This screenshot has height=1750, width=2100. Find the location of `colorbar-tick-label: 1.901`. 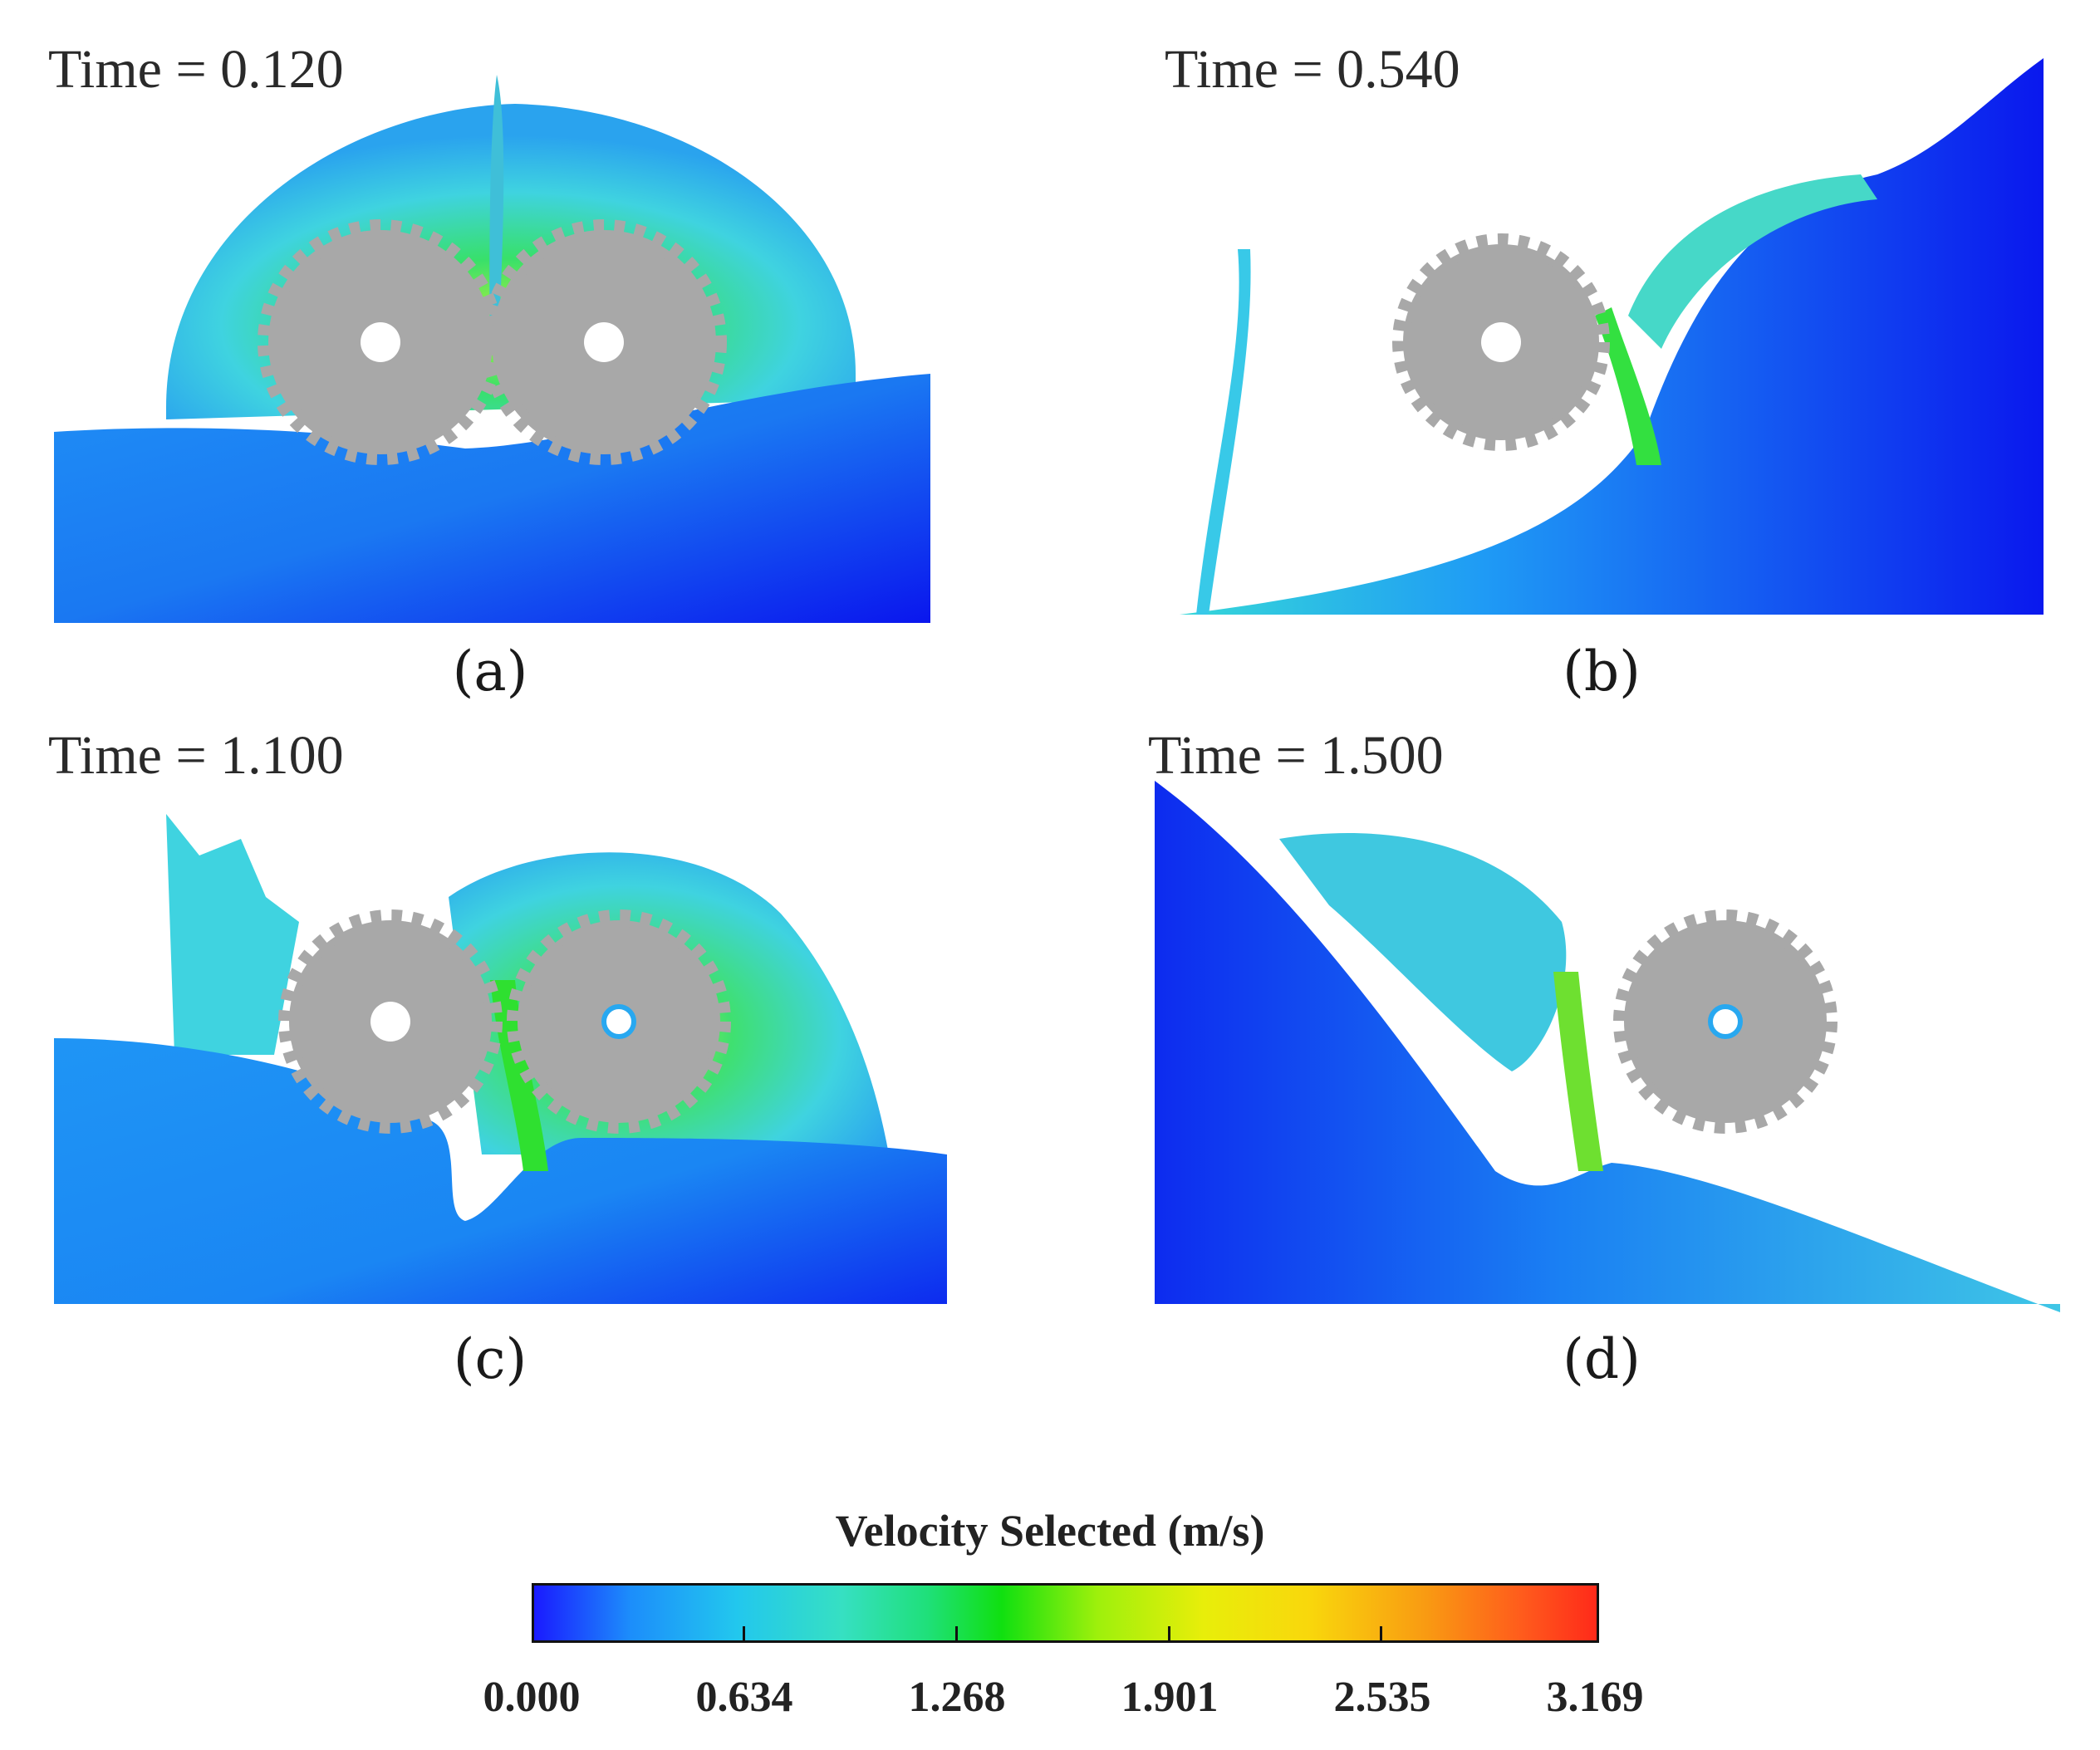

colorbar-tick-label: 1.901 is located at coordinates (1170, 1697).